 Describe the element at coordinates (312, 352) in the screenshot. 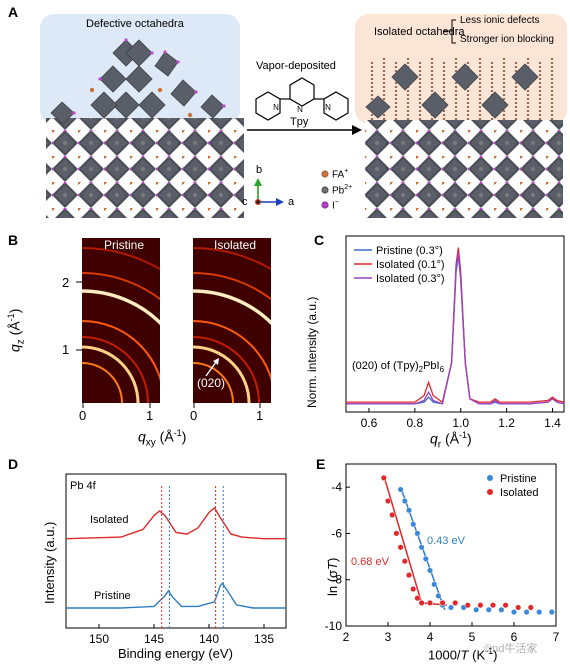

I see `chart-c-ylabel: Norm. intensity (a.u.)` at that location.